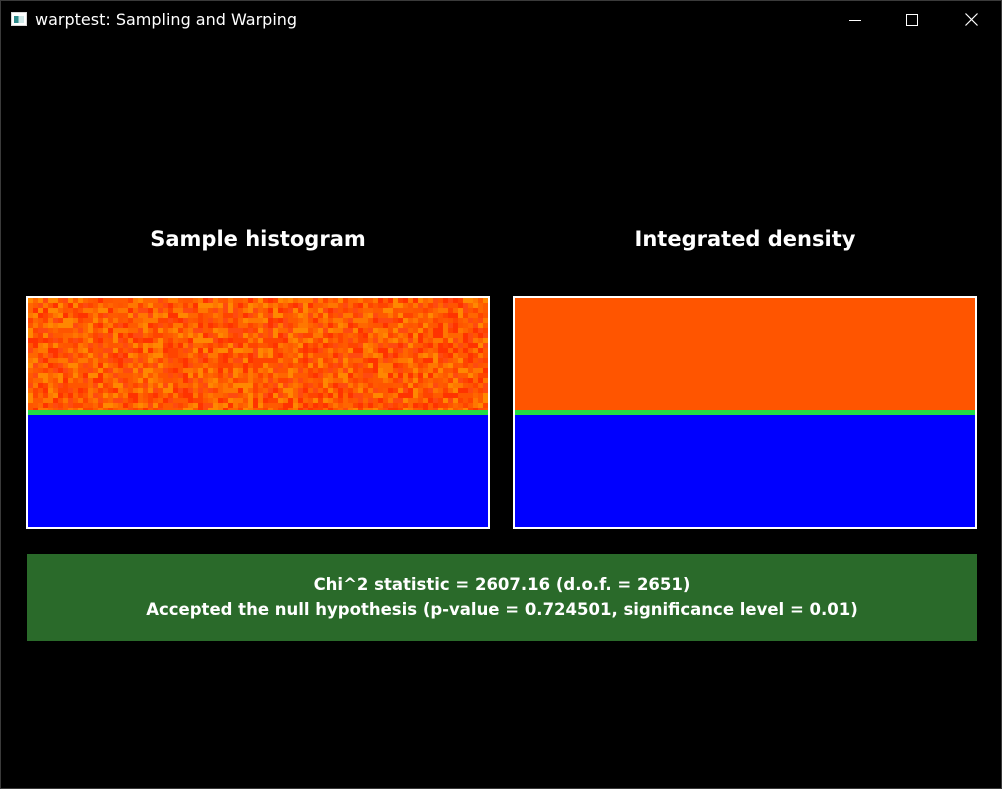 The image size is (1002, 789). I want to click on integrated-density-image, so click(745, 412).